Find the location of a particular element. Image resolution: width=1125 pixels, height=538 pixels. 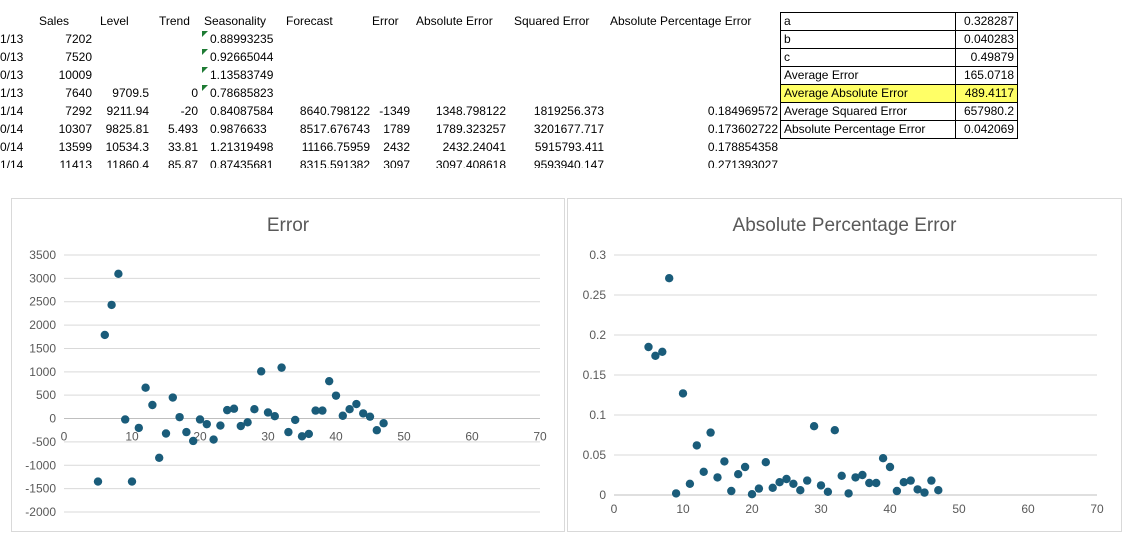

cell-trend: 5.493 is located at coordinates (182, 129).